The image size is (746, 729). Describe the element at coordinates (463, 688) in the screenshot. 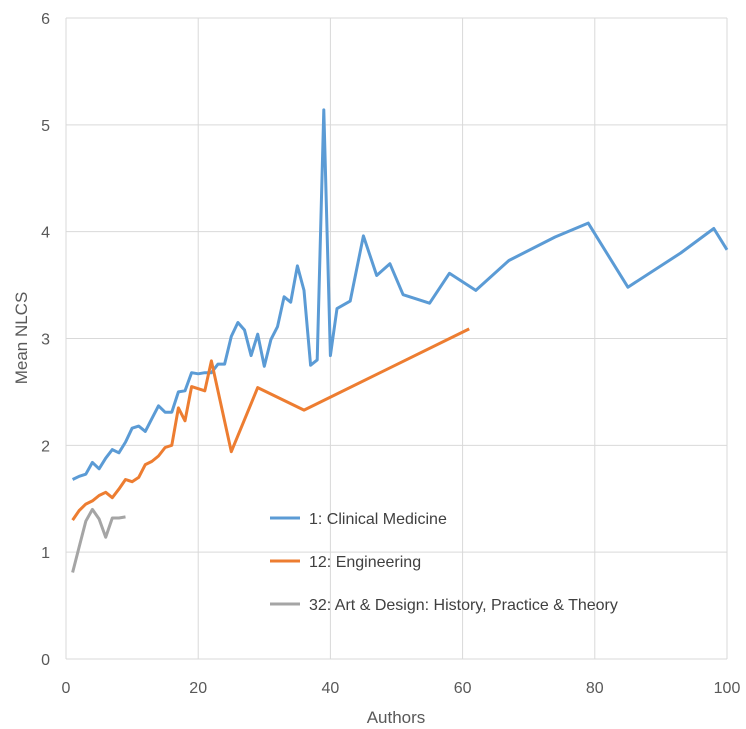

I see `x-tick-label: 60` at that location.